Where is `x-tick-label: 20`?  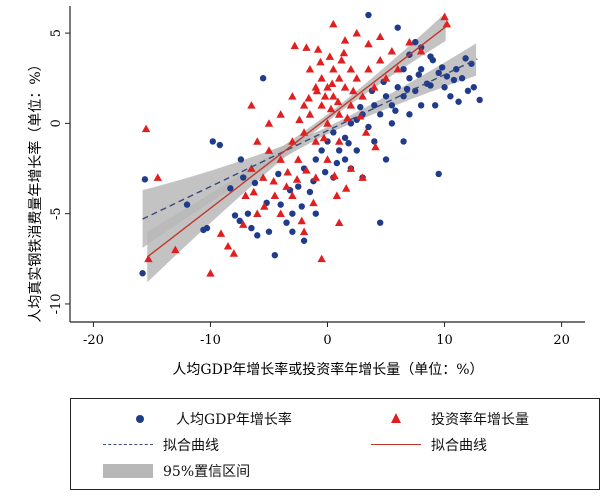
x-tick-label: 20 is located at coordinates (561, 340).